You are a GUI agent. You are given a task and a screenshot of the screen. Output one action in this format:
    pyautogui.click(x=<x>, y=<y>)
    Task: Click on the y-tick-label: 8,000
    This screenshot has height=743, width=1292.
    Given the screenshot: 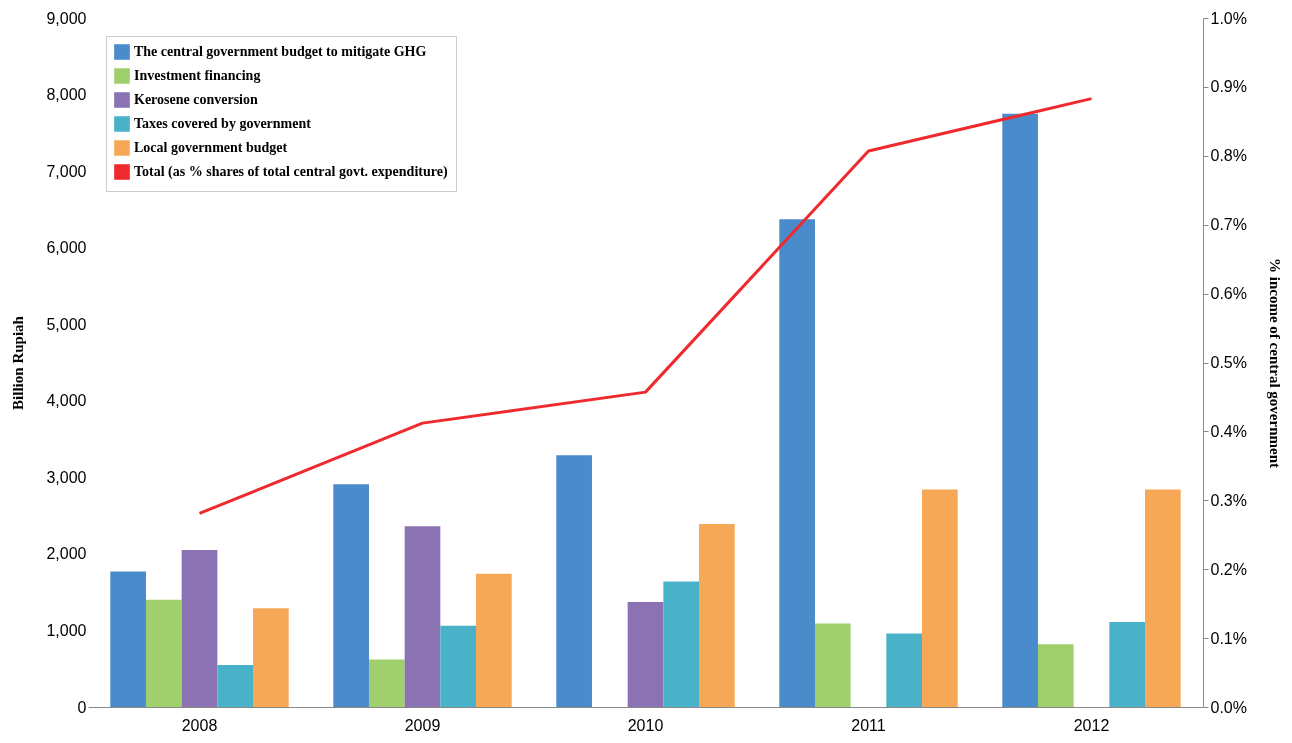 What is the action you would take?
    pyautogui.click(x=66, y=95)
    